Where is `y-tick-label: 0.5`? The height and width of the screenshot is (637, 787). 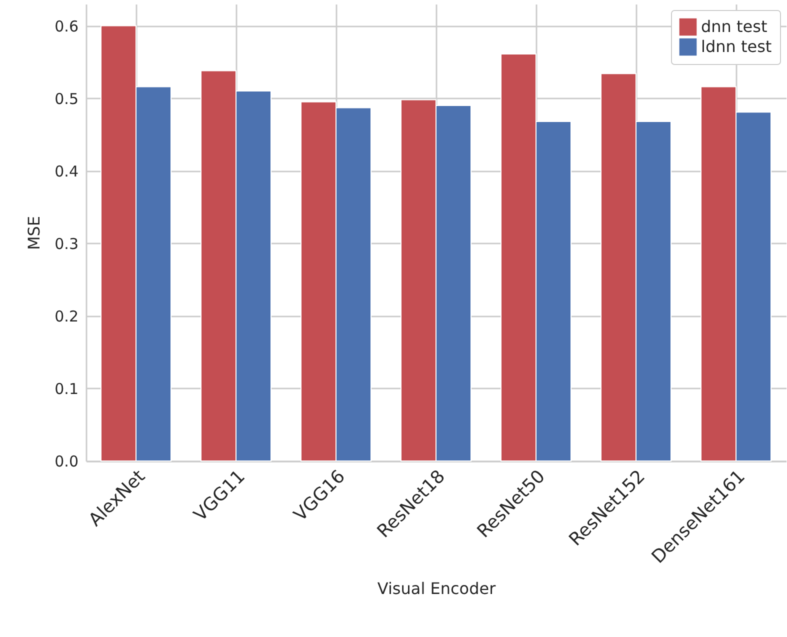 y-tick-label: 0.5 is located at coordinates (66, 99).